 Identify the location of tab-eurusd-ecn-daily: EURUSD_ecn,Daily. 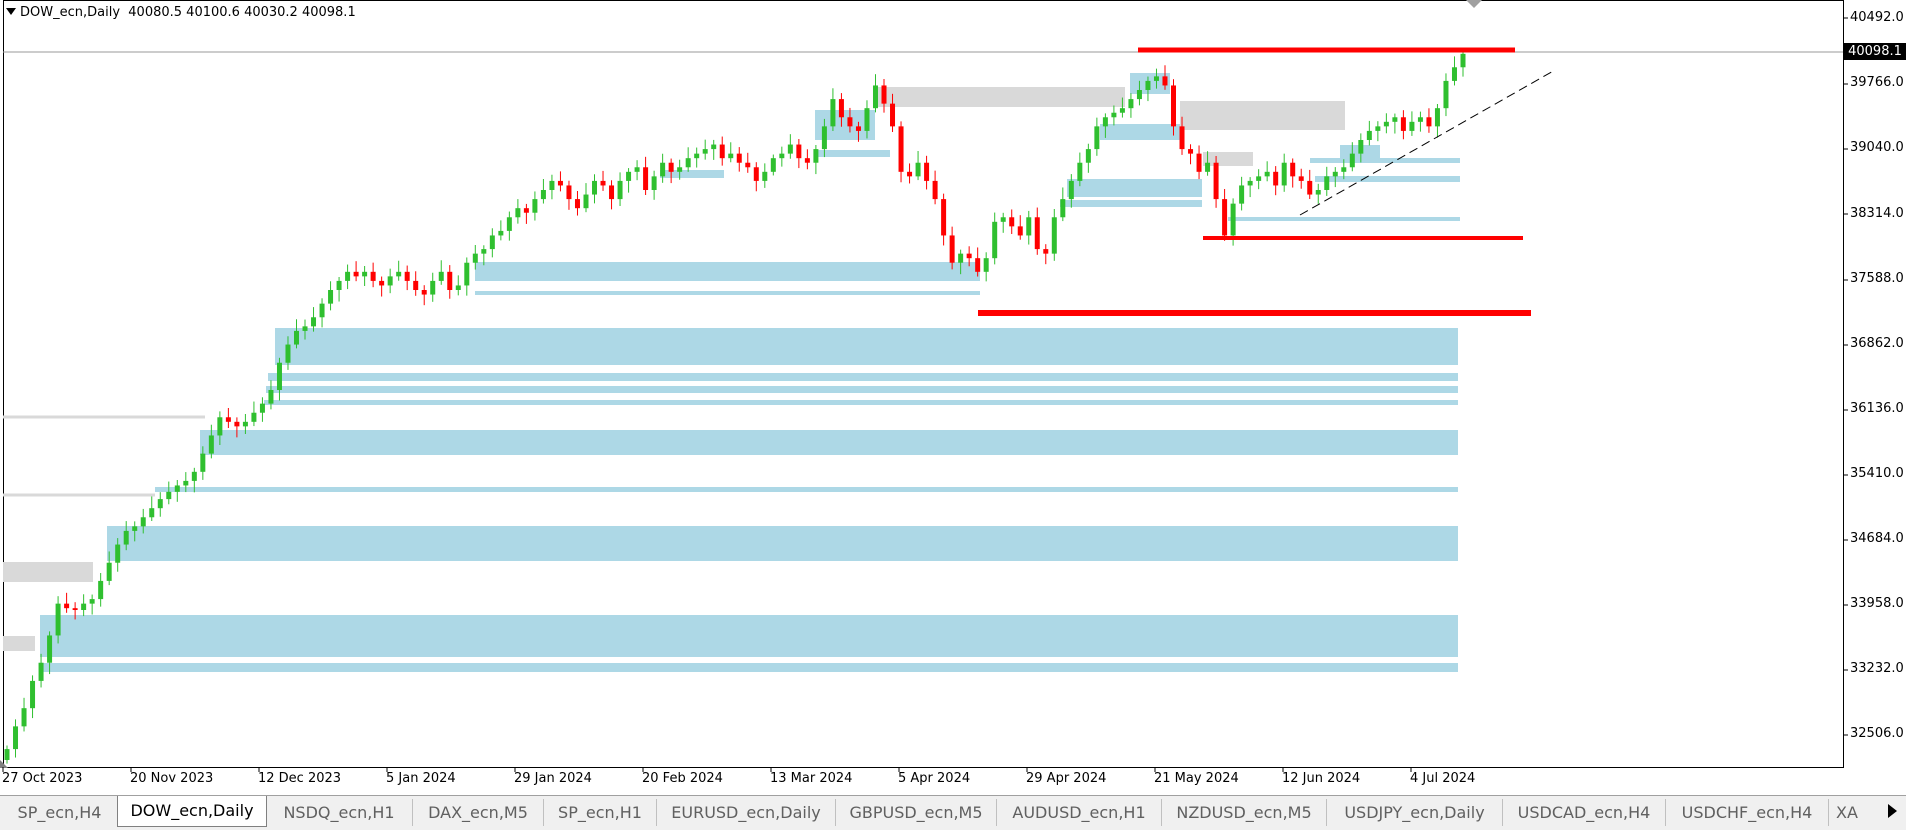
(746, 812).